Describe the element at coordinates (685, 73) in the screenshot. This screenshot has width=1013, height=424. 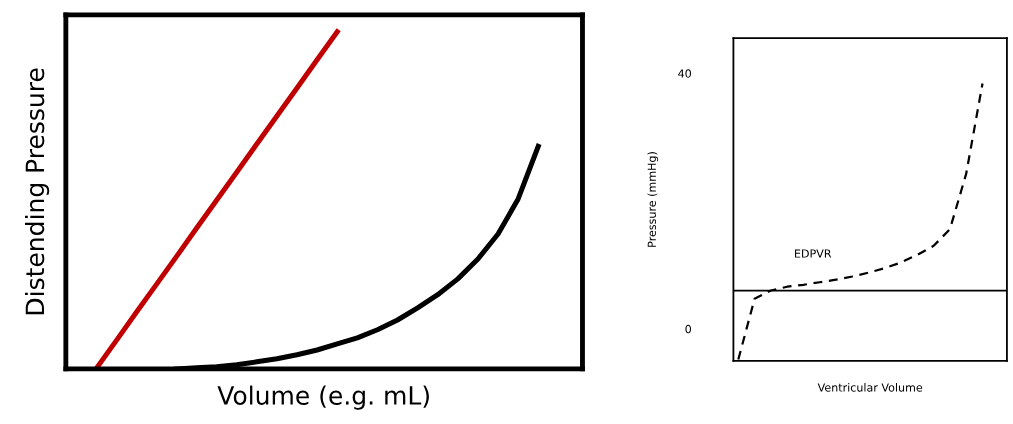
I see `y-tick-label: 40` at that location.